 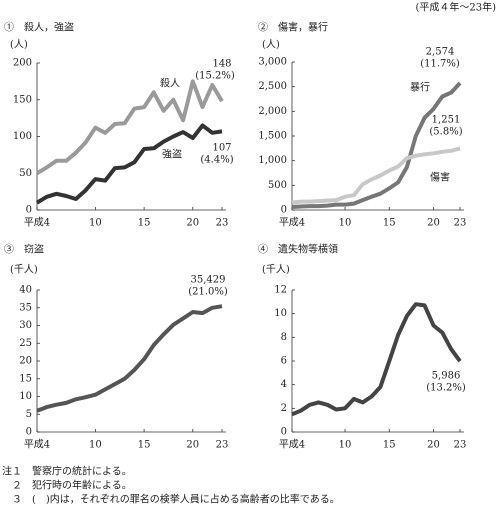 What do you see at coordinates (216, 160) in the screenshot?
I see `annotation: (4.4%)` at bounding box center [216, 160].